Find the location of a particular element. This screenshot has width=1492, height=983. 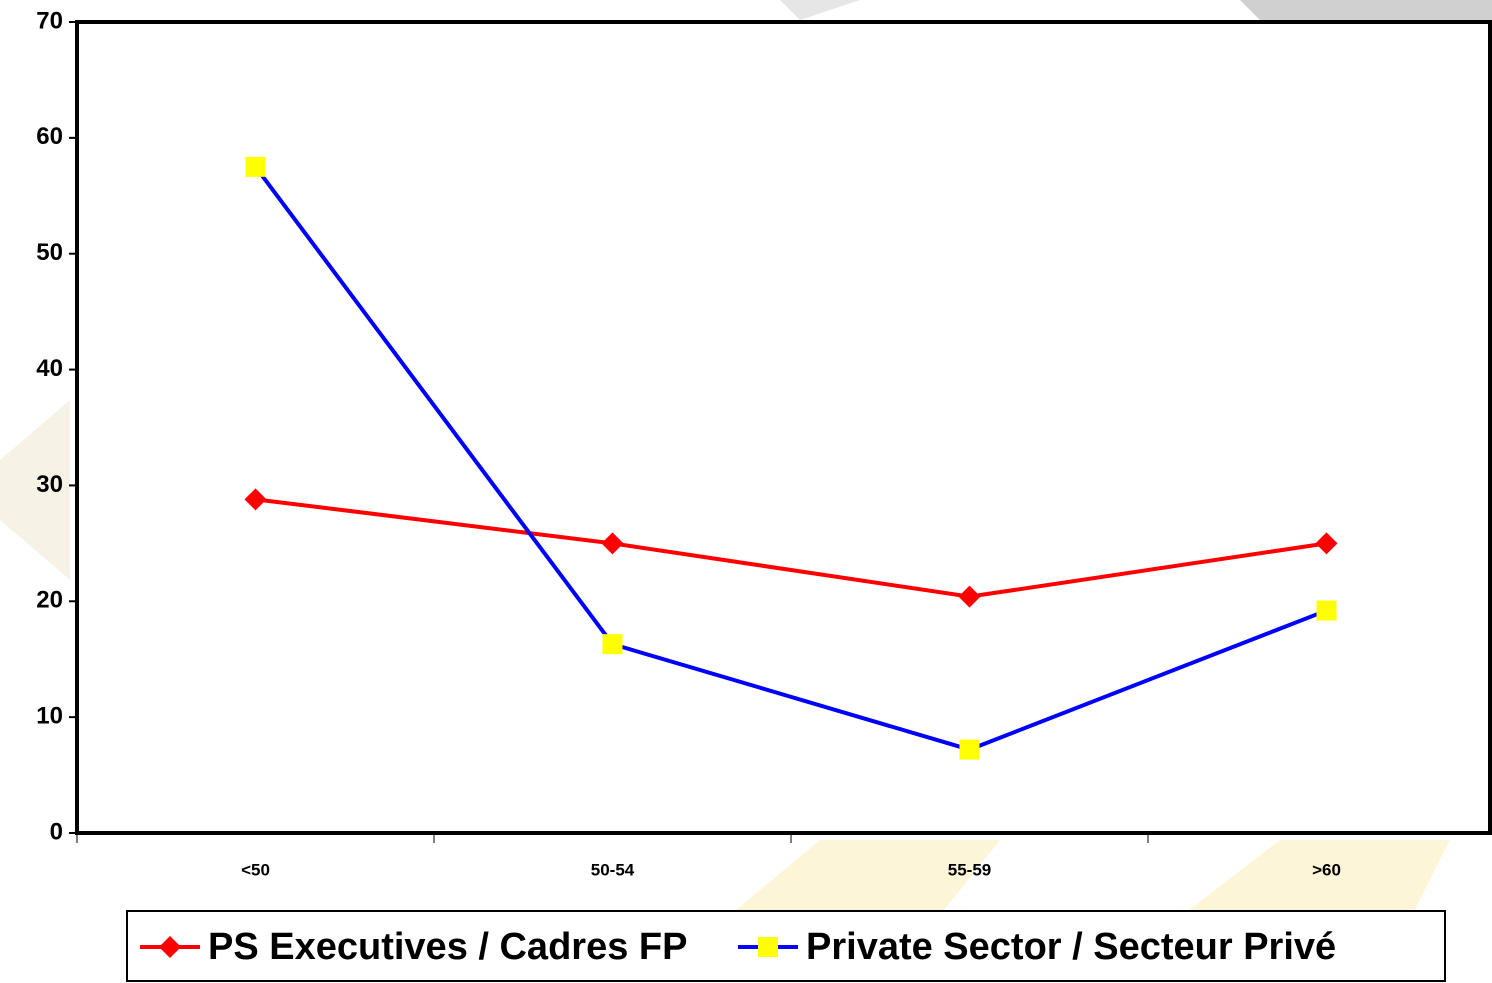

series-line is located at coordinates (791, 548).